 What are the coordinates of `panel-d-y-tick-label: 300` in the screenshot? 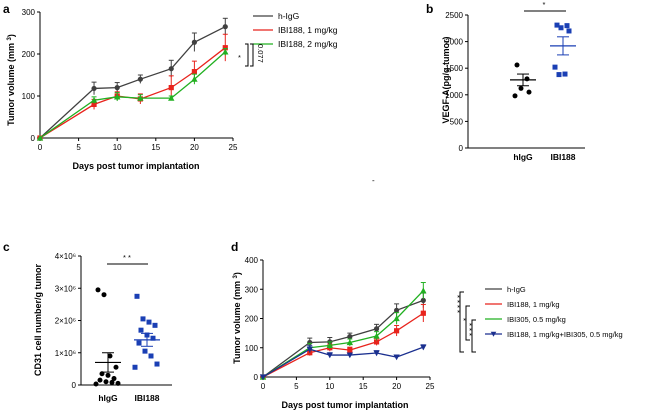 It's located at (252, 289).